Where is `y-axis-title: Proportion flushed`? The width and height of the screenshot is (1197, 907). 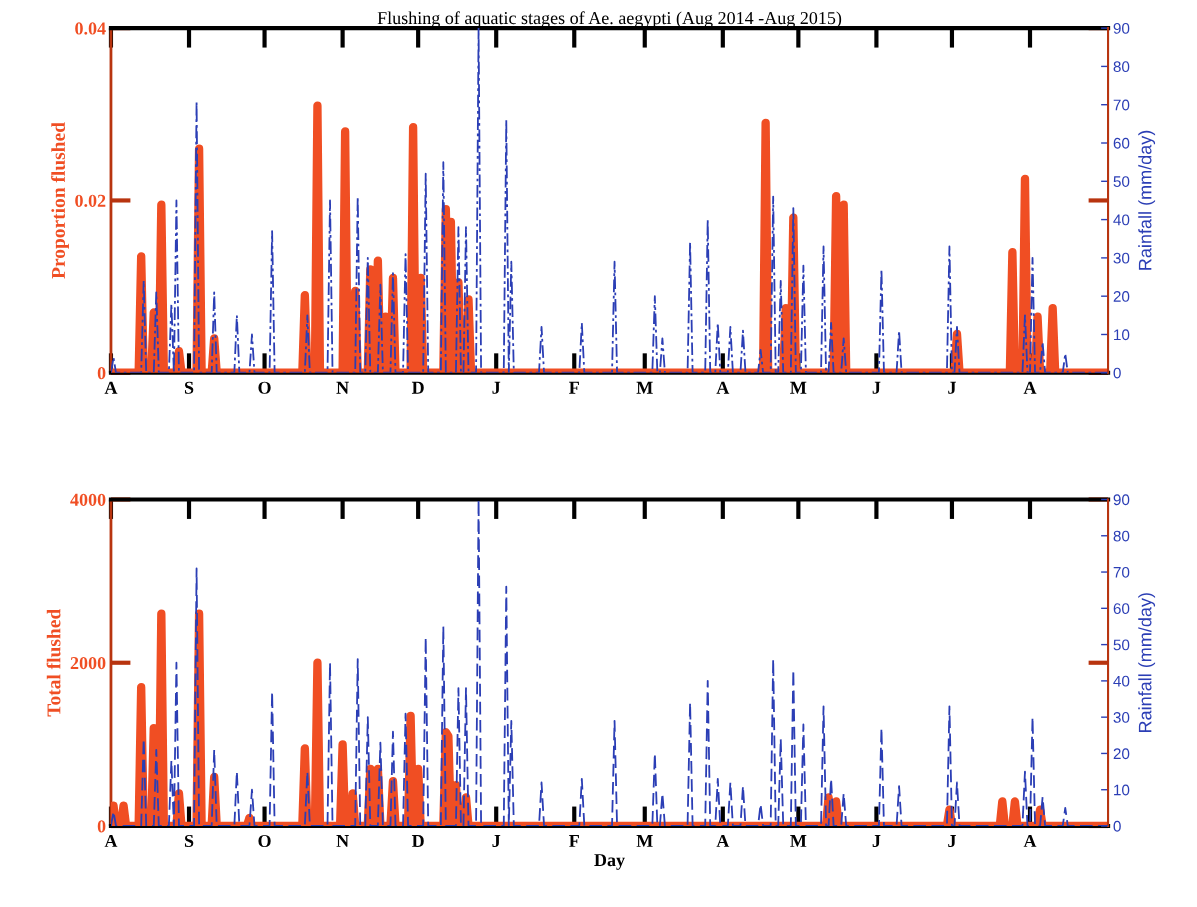 y-axis-title: Proportion flushed is located at coordinates (60, 200).